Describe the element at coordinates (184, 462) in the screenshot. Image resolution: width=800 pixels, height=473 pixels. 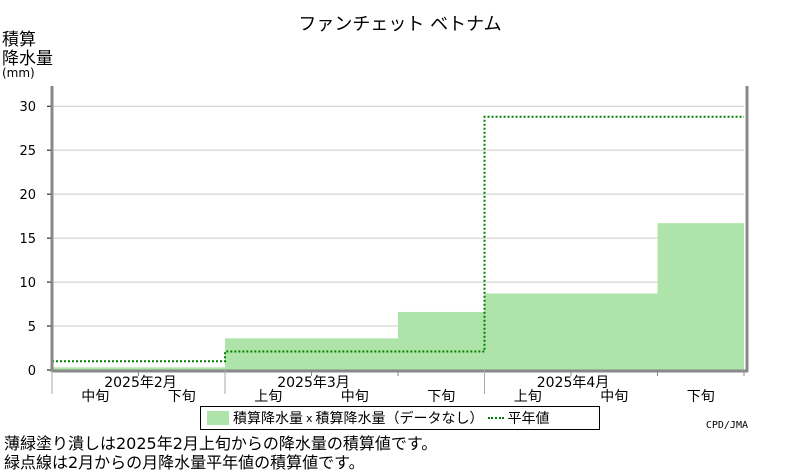
I see `note-dotted: 緑点線は2月からの月降水量平年値の積算値です。` at that location.